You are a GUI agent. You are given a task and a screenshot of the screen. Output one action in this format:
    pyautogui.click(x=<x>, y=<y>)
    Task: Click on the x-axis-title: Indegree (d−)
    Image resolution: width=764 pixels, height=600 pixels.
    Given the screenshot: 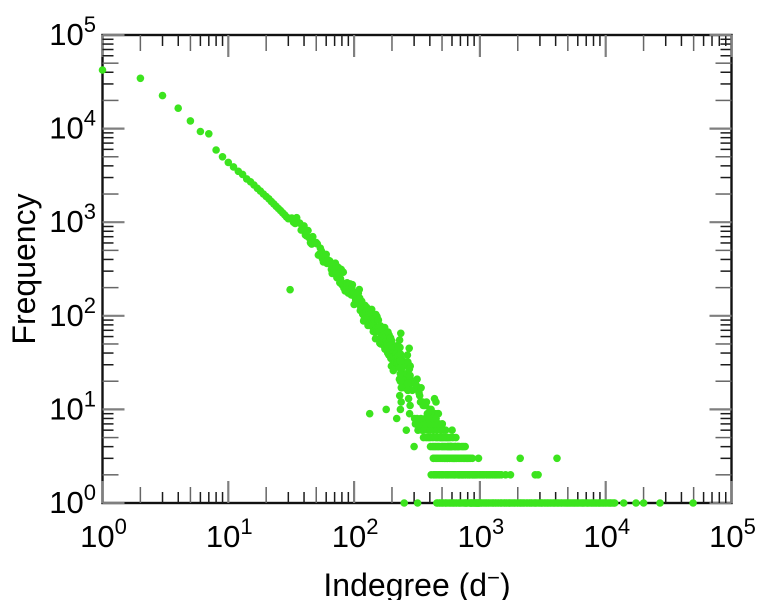 What is the action you would take?
    pyautogui.click(x=417, y=579)
    